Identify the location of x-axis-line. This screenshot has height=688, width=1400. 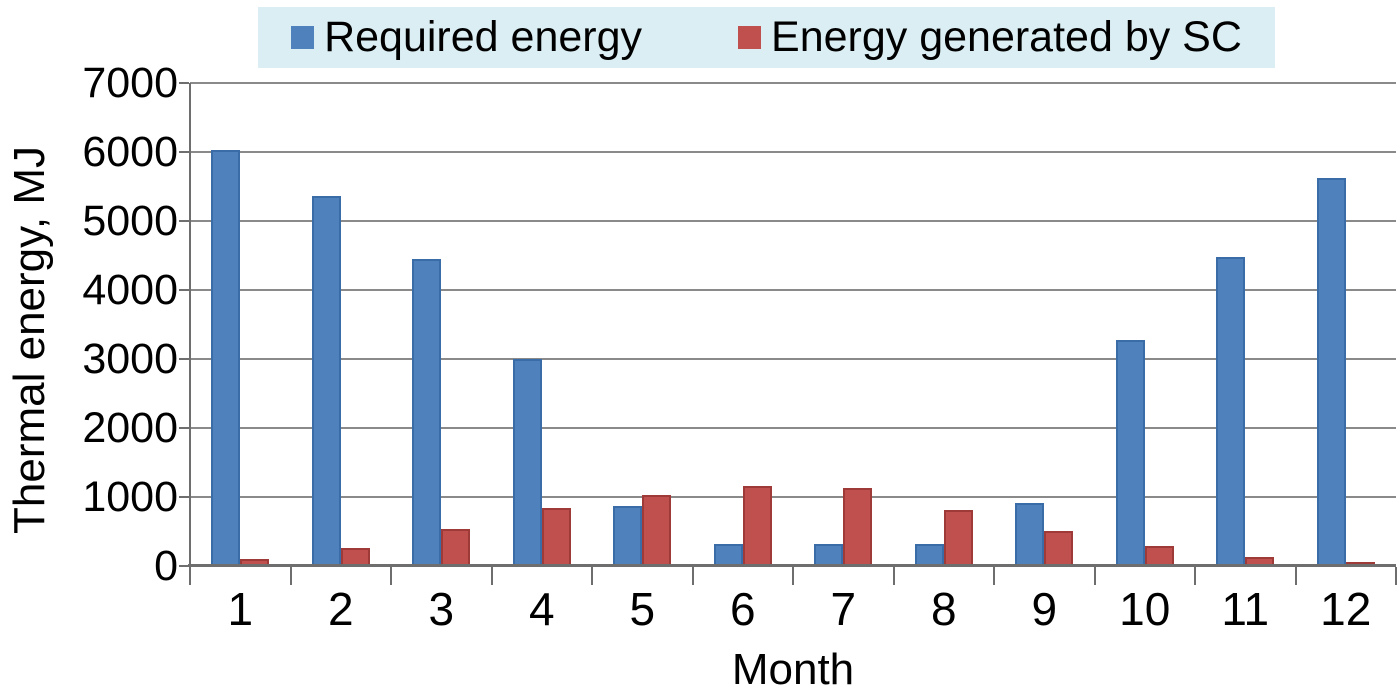
(792, 565).